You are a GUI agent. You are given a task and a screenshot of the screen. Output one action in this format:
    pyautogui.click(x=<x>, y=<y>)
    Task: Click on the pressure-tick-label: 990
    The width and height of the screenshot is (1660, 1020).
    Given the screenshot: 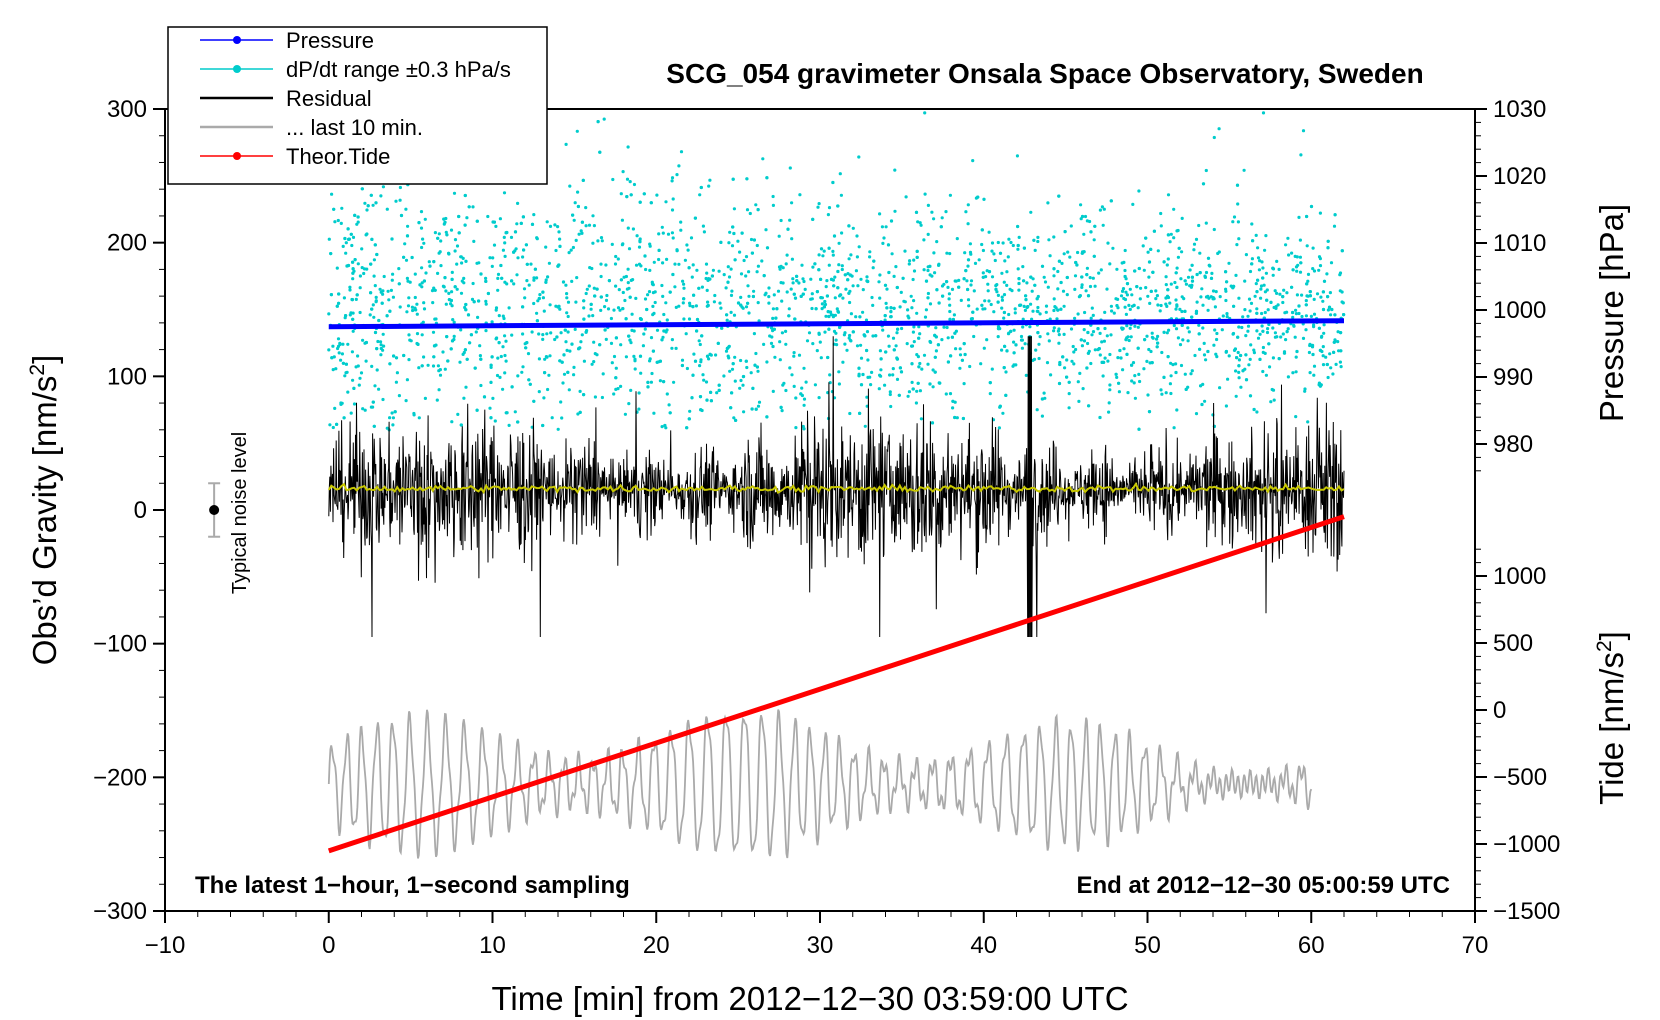 What is the action you would take?
    pyautogui.click(x=1513, y=377)
    